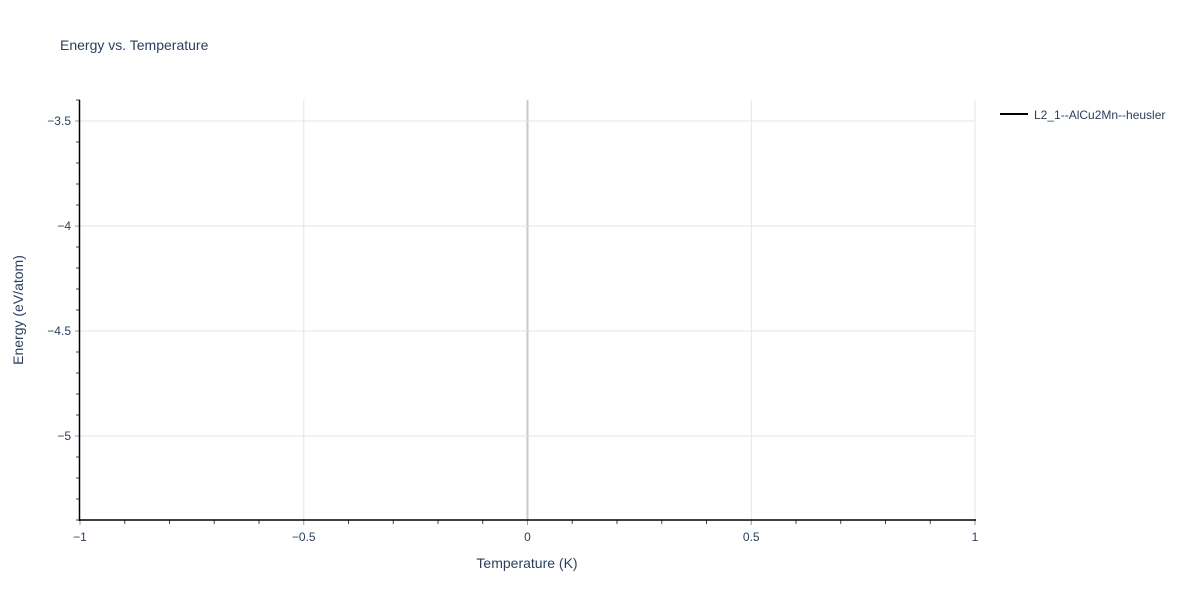  I want to click on x-tick-label: 1, so click(975, 537).